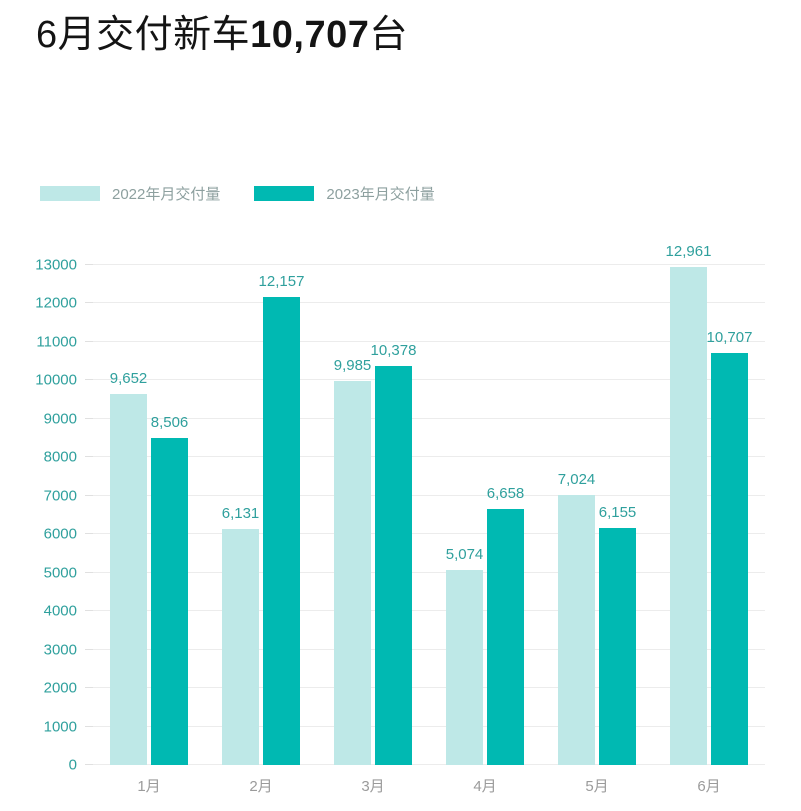  Describe the element at coordinates (576, 479) in the screenshot. I see `bar-value-label: 7,024` at that location.